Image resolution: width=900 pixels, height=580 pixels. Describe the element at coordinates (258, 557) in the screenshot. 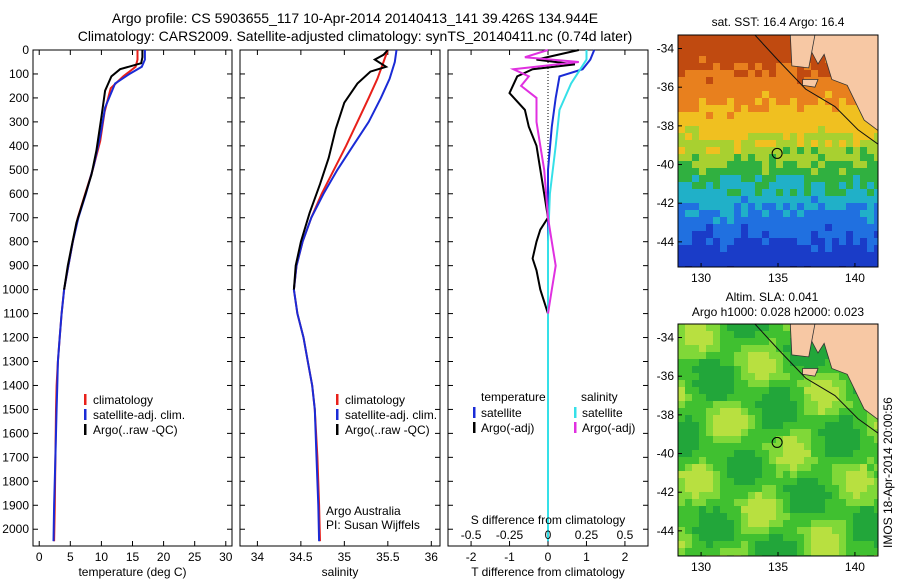

I see `x-tick-label: 34` at that location.